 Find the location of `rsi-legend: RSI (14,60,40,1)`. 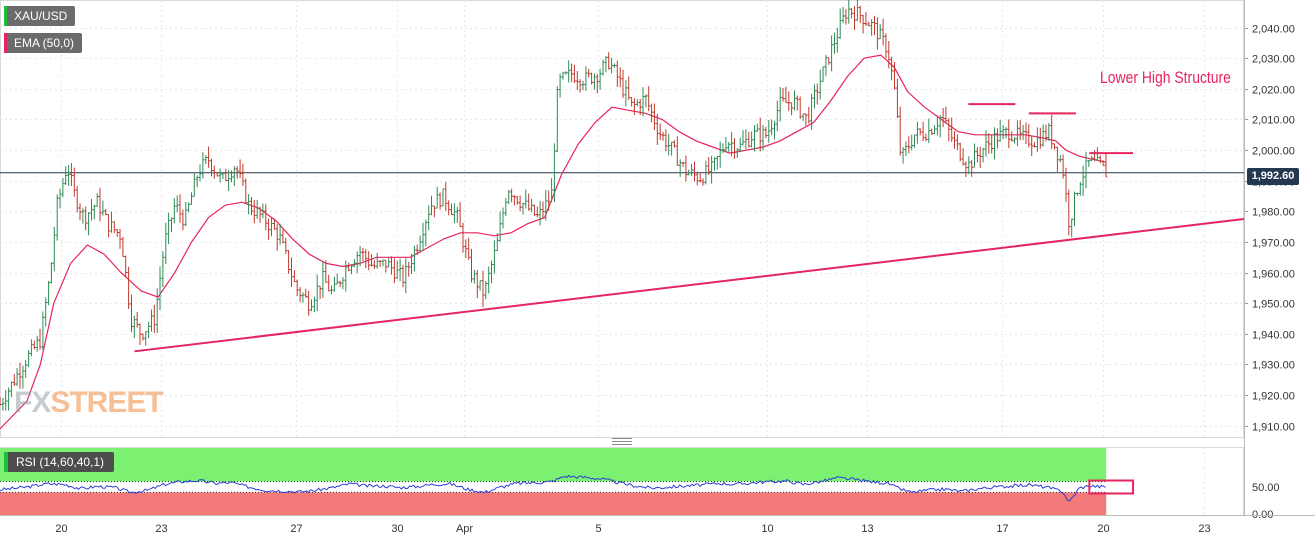

rsi-legend: RSI (14,60,40,1) is located at coordinates (59, 462).